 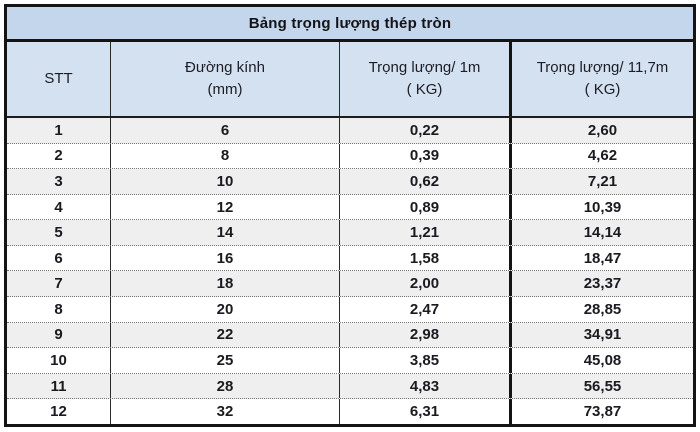 I want to click on header-stt: STT, so click(x=59, y=79).